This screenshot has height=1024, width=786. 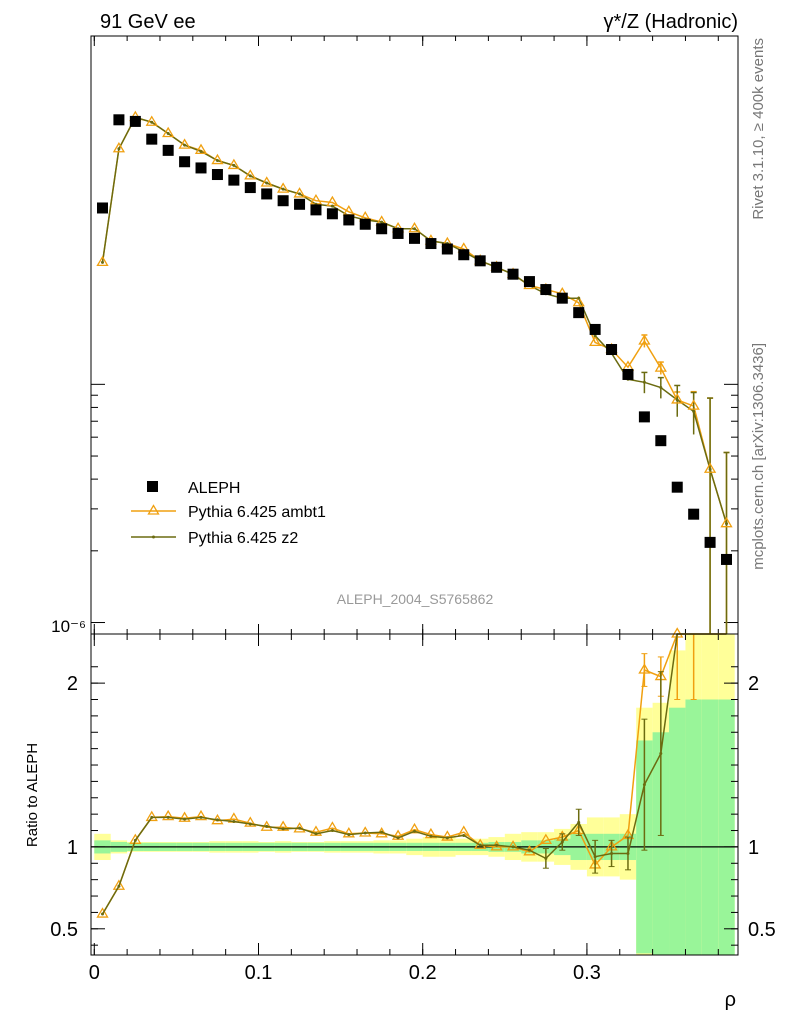 I want to click on legend-marker-z2, so click(x=153, y=537).